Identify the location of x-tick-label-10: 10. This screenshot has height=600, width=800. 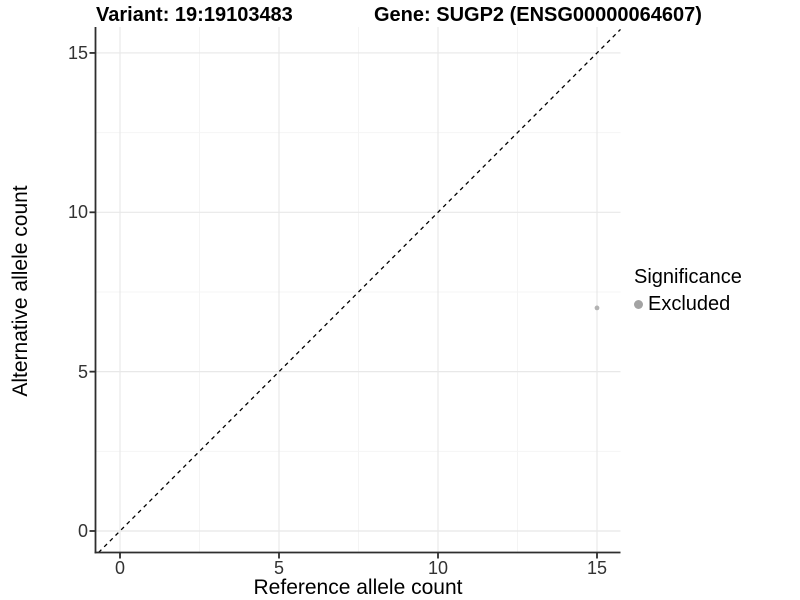
(438, 568).